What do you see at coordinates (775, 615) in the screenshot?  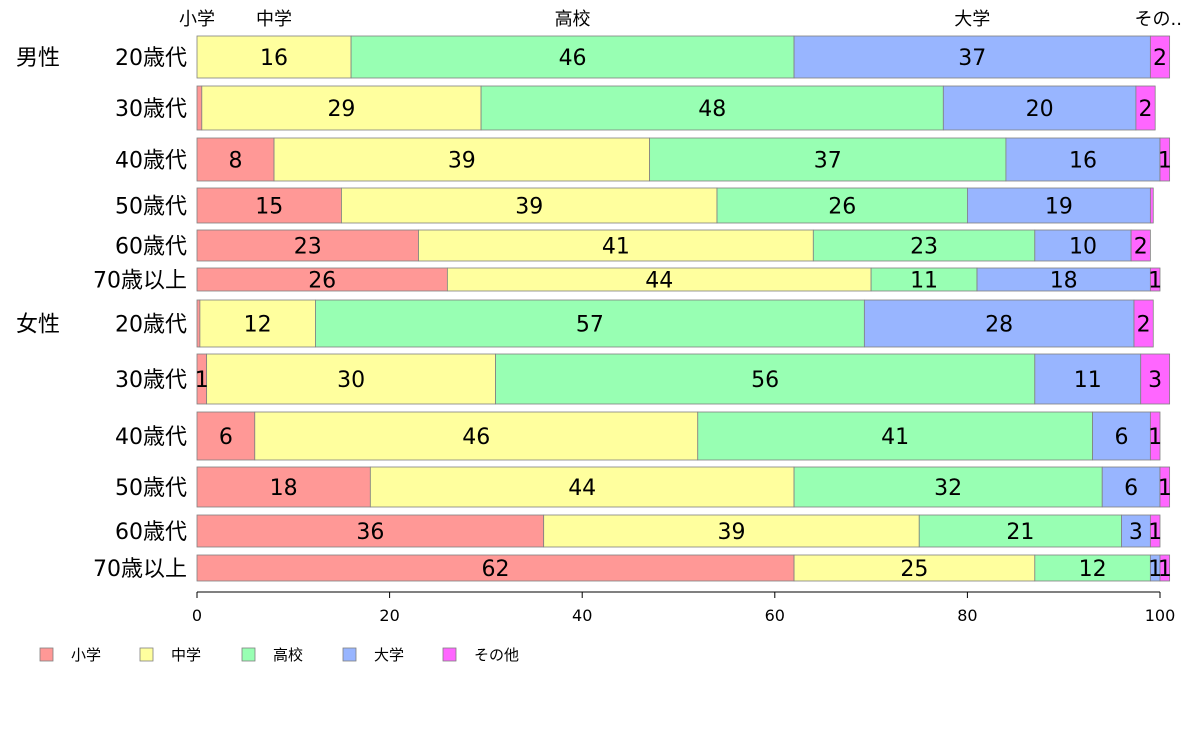 I see `x-tick-label: 60` at bounding box center [775, 615].